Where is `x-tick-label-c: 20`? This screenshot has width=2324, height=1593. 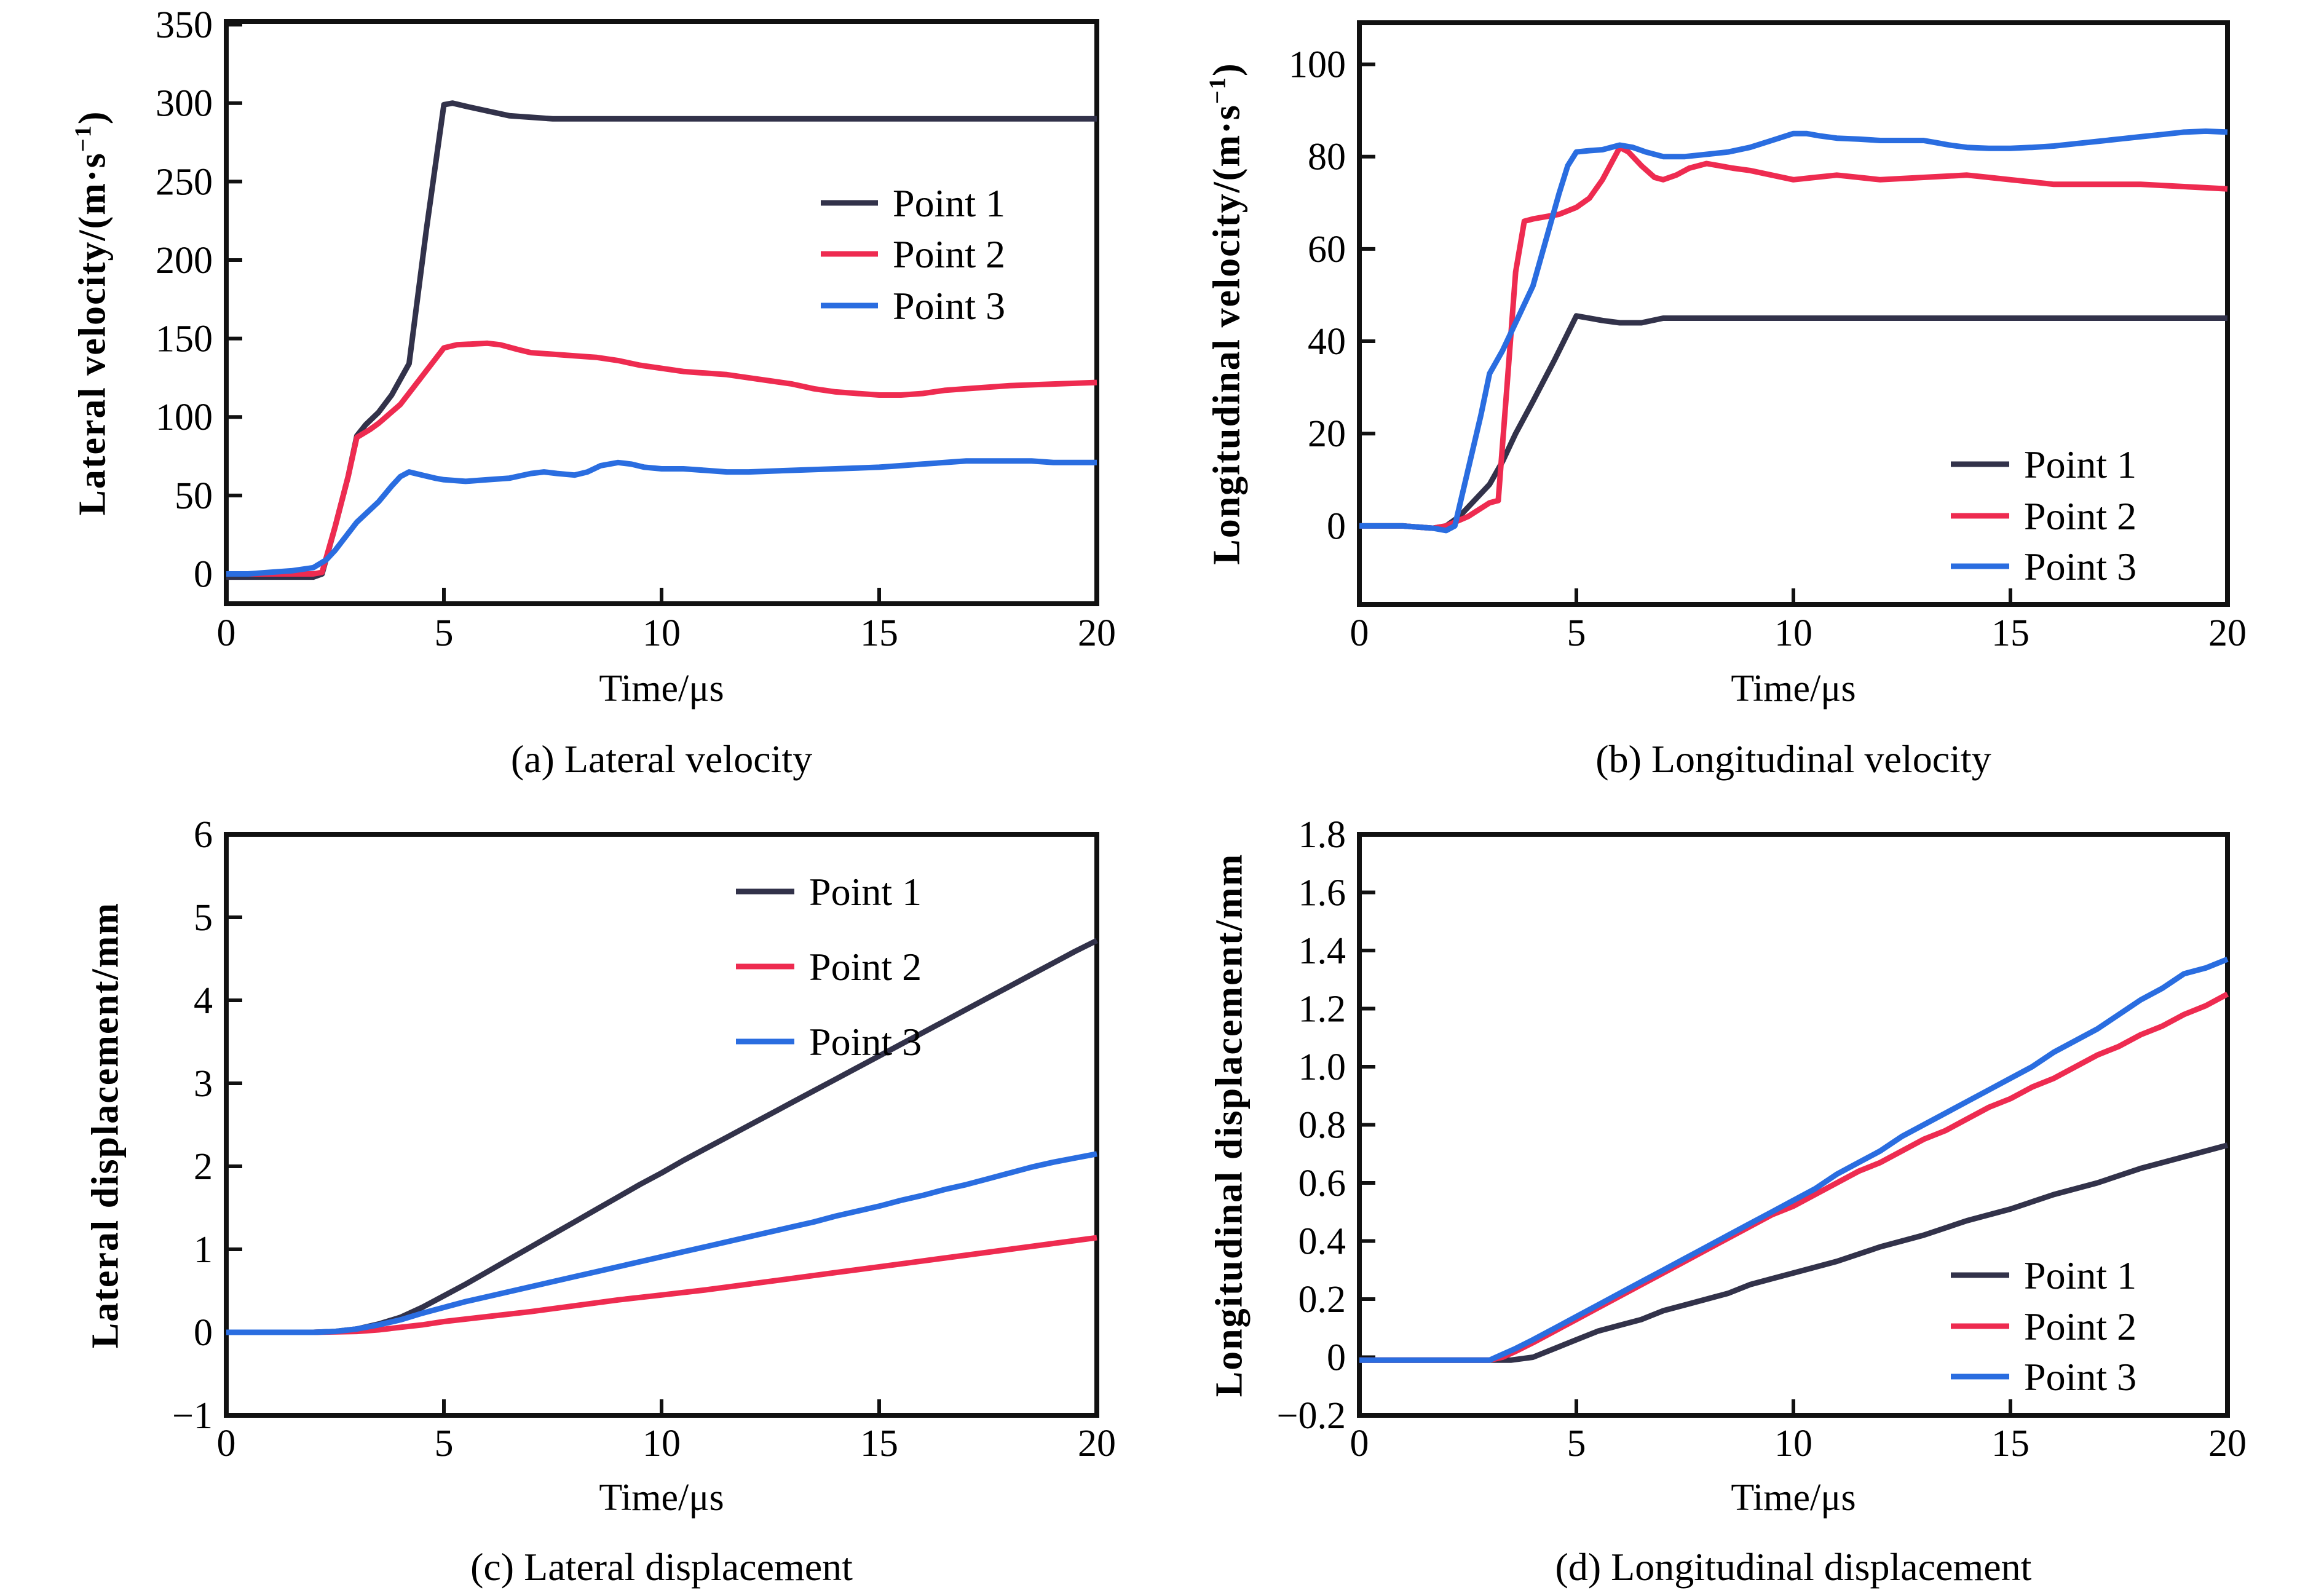
x-tick-label-c: 20 is located at coordinates (1097, 1444).